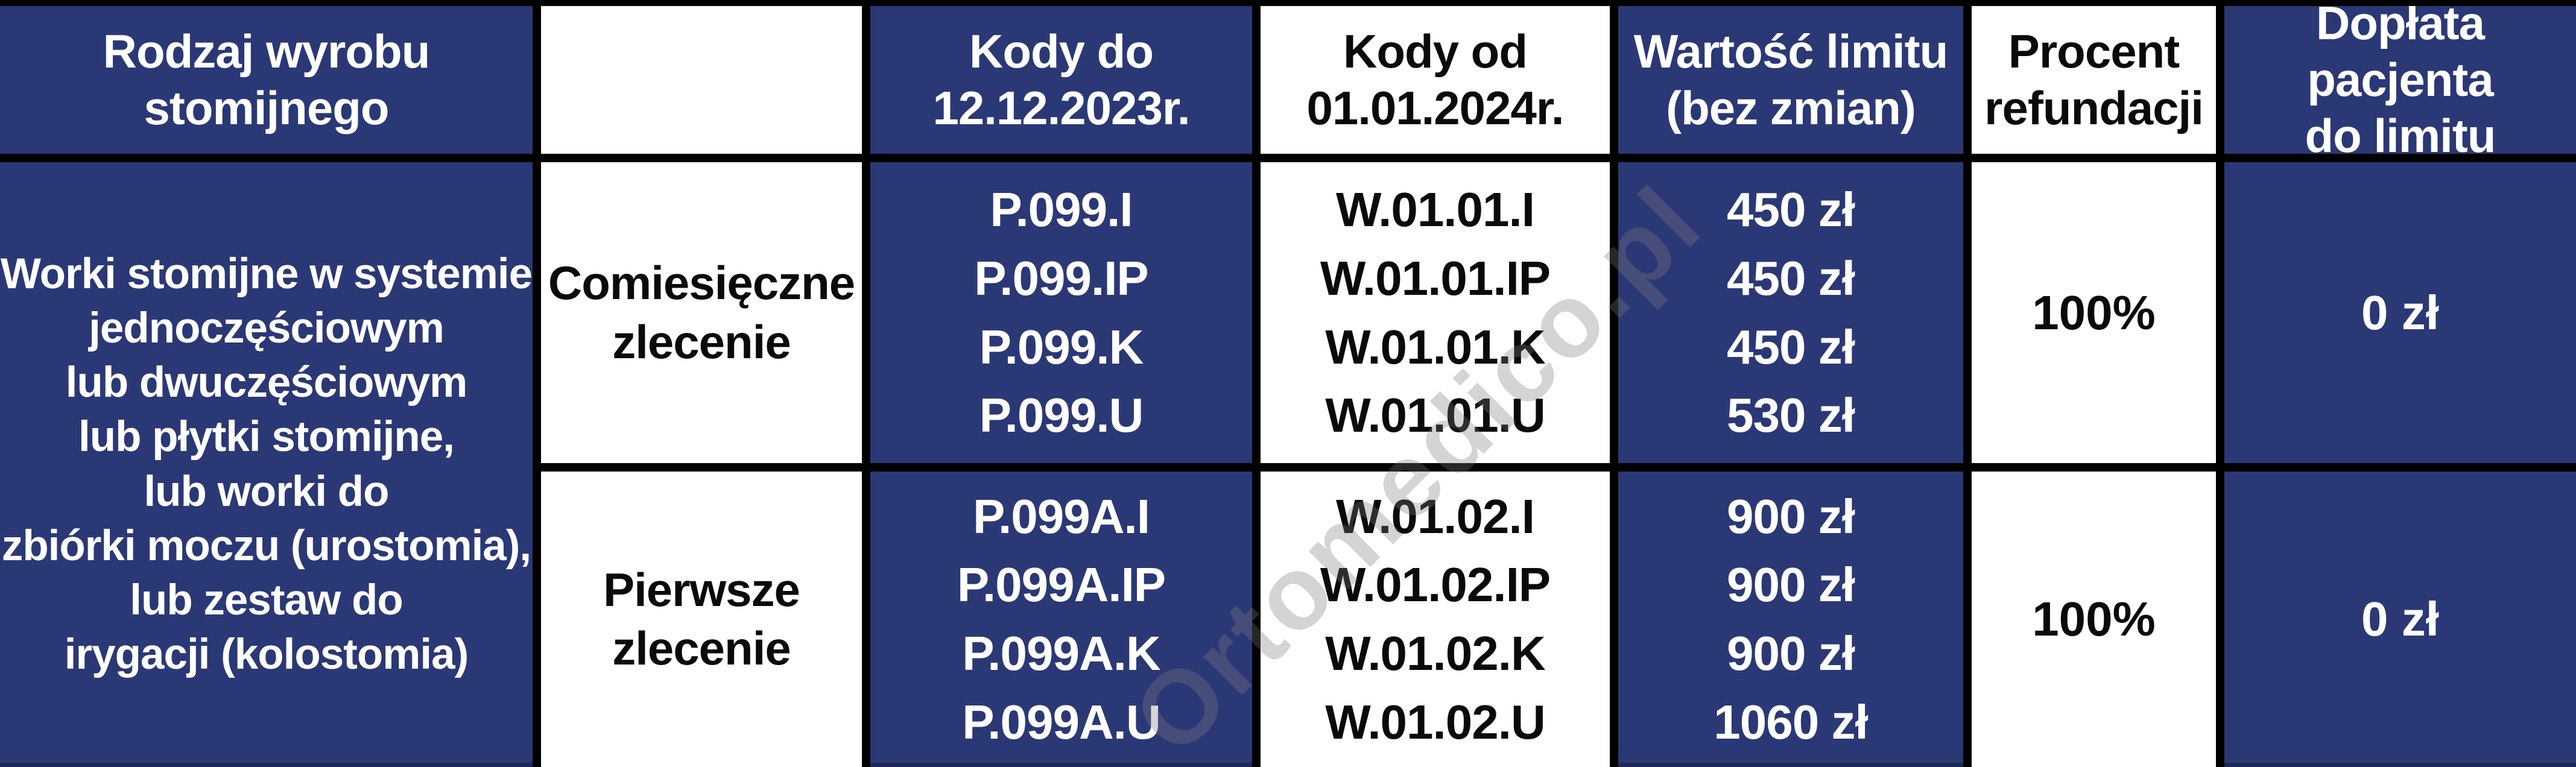  Describe the element at coordinates (1061, 80) in the screenshot. I see `header-codes-old: Kody do 12.12.2023r.` at that location.